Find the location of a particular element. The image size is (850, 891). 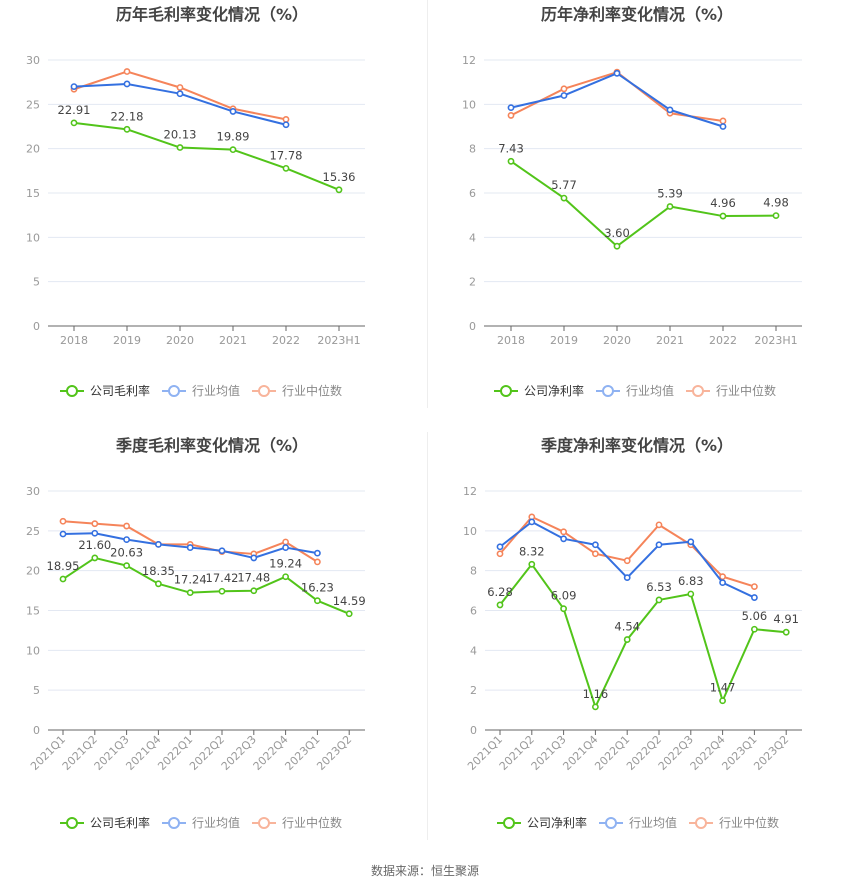

legend-marker-icon is located at coordinates (174, 823).